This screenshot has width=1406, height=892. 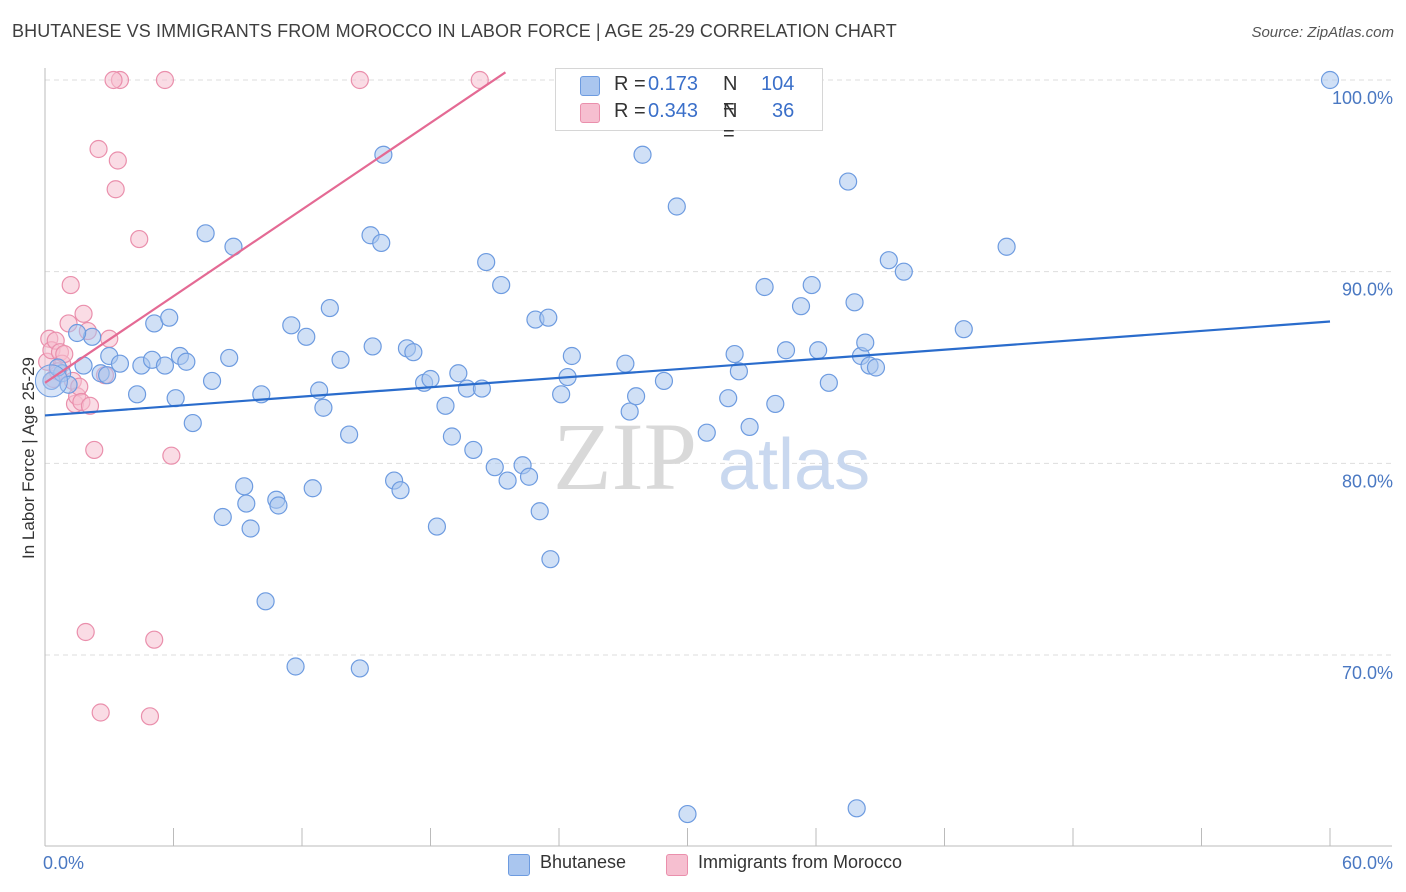 What do you see at coordinates (590, 113) in the screenshot?
I see `morocco-swatch-icon` at bounding box center [590, 113].